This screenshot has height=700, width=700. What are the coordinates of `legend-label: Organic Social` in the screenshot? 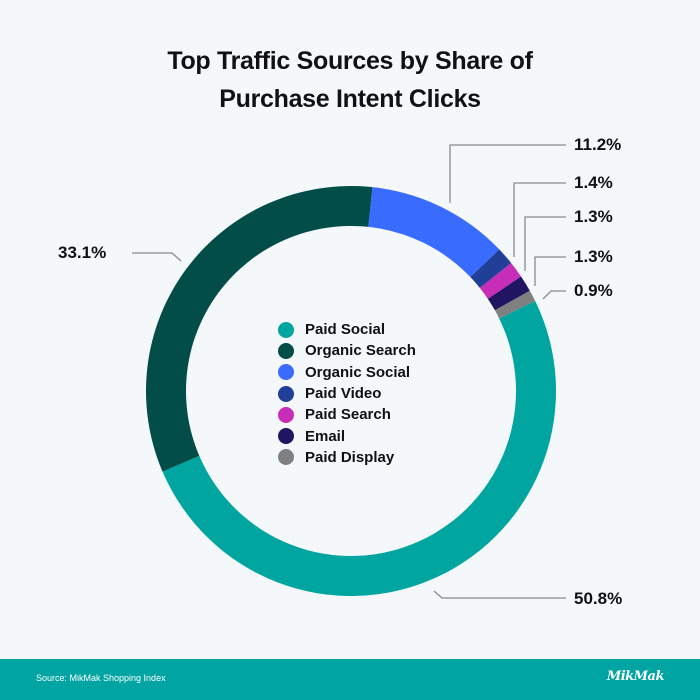 It's located at (358, 372).